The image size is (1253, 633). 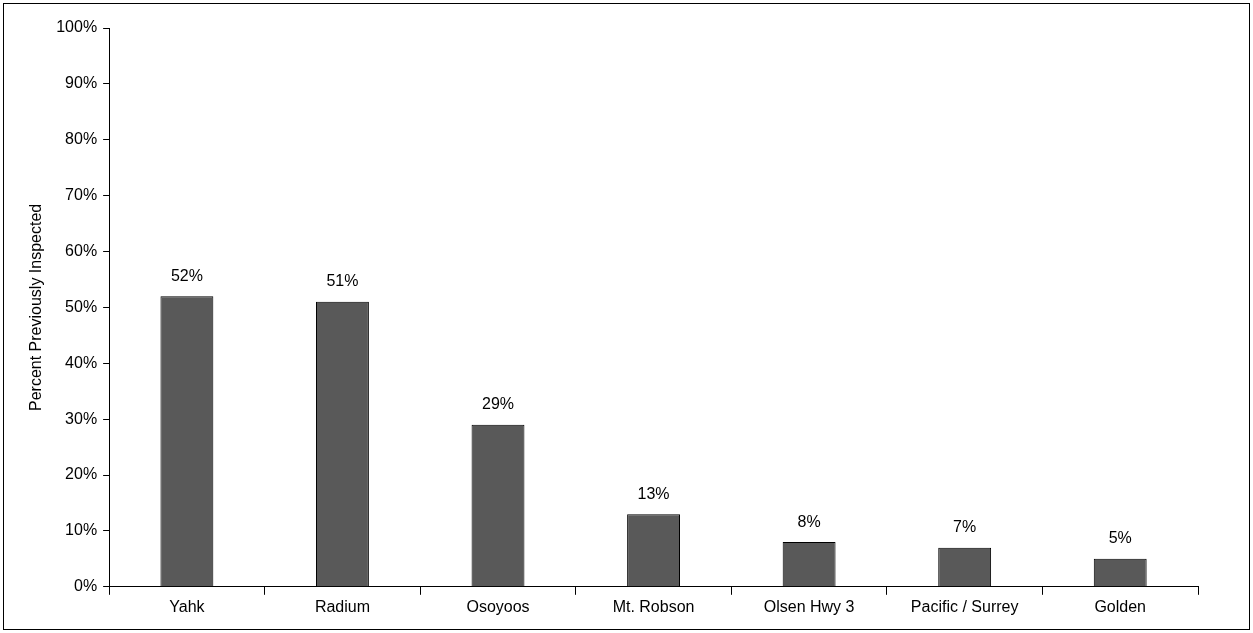 What do you see at coordinates (81, 139) in the screenshot?
I see `y-tick-label: 80%` at bounding box center [81, 139].